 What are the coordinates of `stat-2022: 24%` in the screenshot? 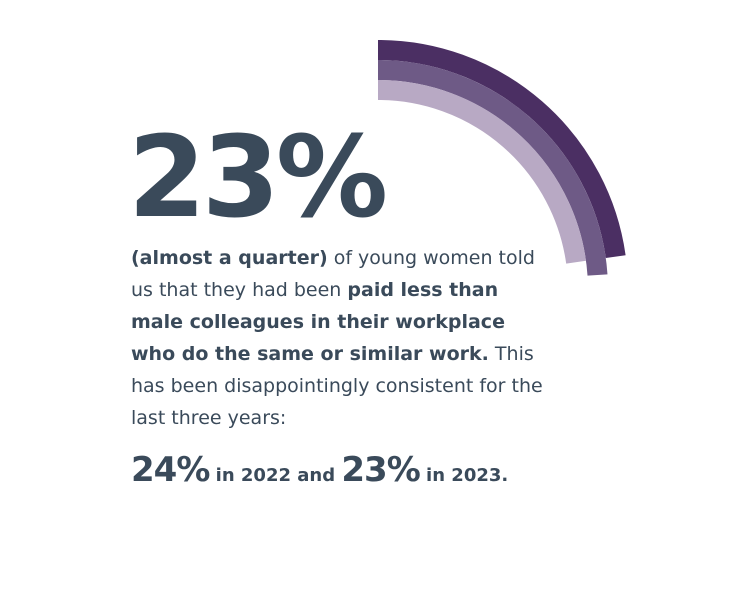 It's located at (170, 470).